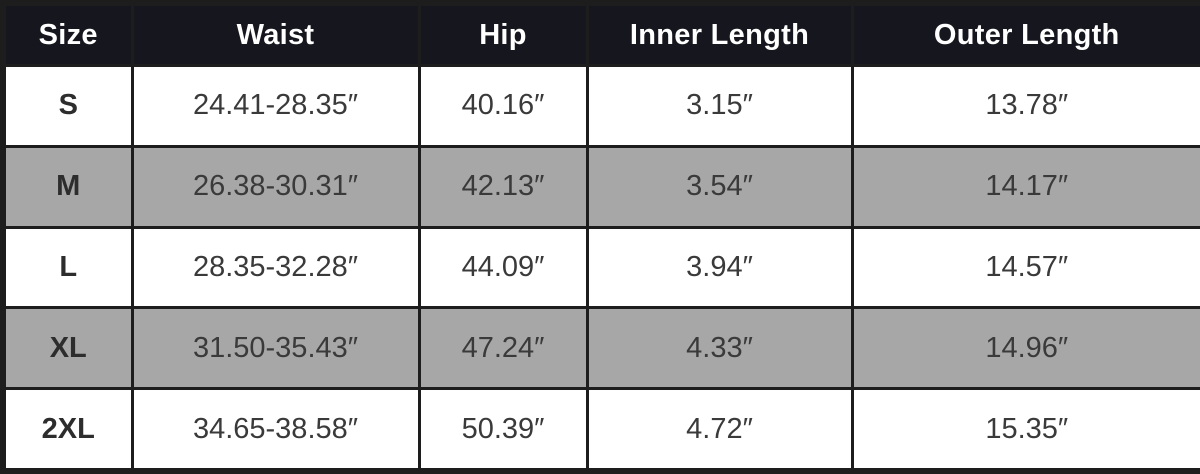  I want to click on header-row: Size Waist Hip Inner Length Outer Length, so click(600, 34).